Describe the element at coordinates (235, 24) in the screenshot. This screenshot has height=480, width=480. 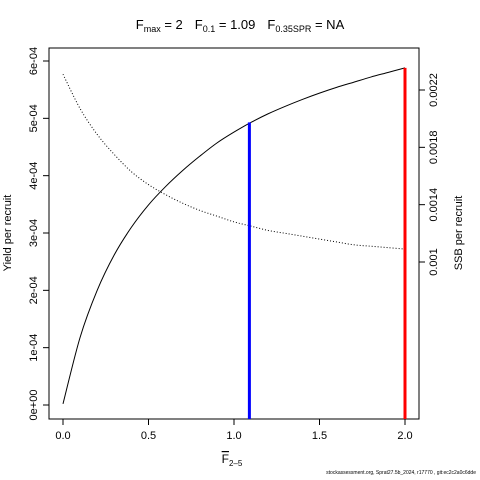
I see `title-f01-value: = 1.09` at that location.